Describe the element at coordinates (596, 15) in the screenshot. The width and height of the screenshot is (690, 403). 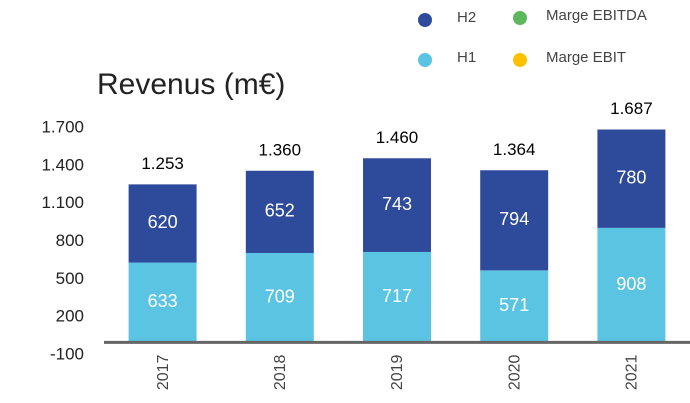
I see `legend-label: Marge EBITDA` at that location.